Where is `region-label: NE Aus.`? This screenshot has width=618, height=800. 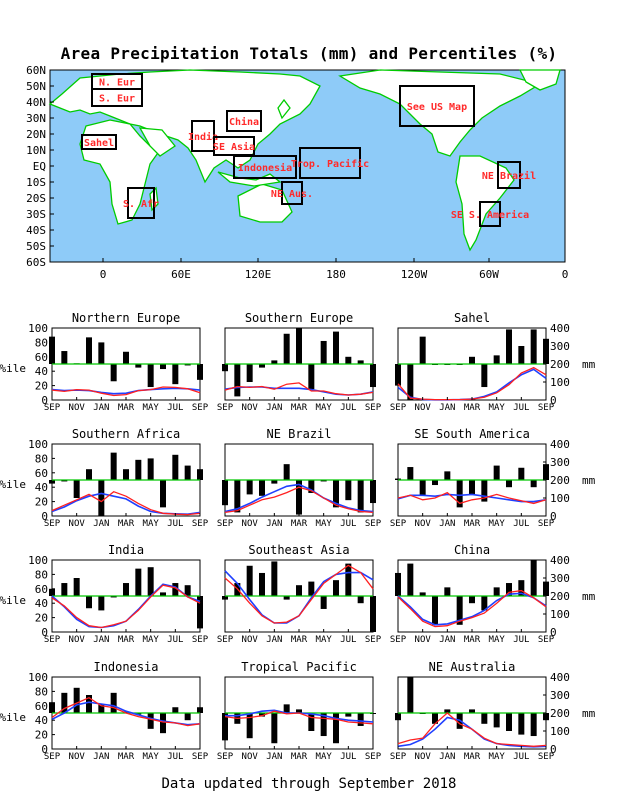 region-label: NE Aus. is located at coordinates (292, 194).